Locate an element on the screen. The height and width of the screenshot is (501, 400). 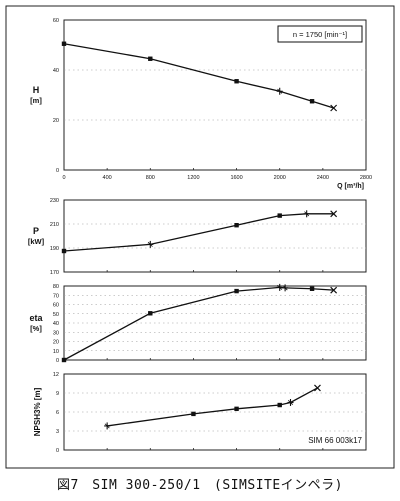
y-tick-label: 170 is located at coordinates (54, 273).